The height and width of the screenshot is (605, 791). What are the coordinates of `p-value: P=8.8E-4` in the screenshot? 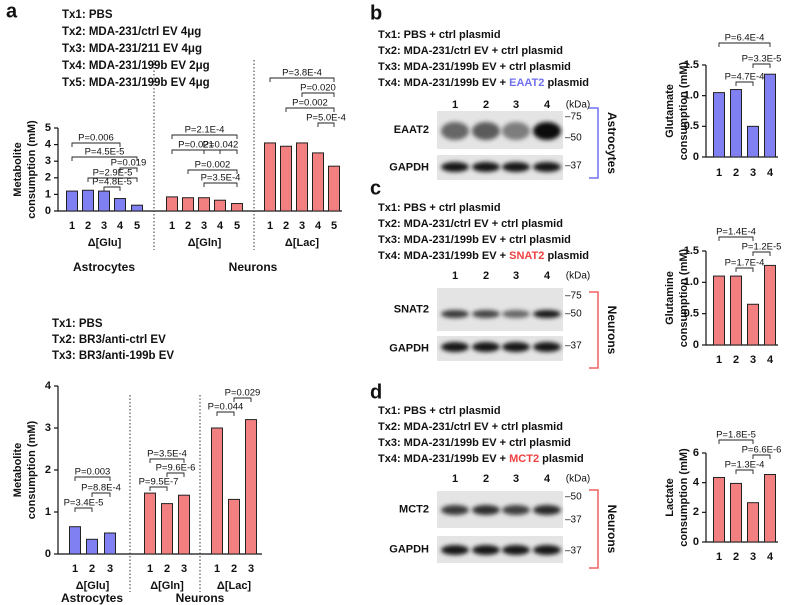 It's located at (101, 488).